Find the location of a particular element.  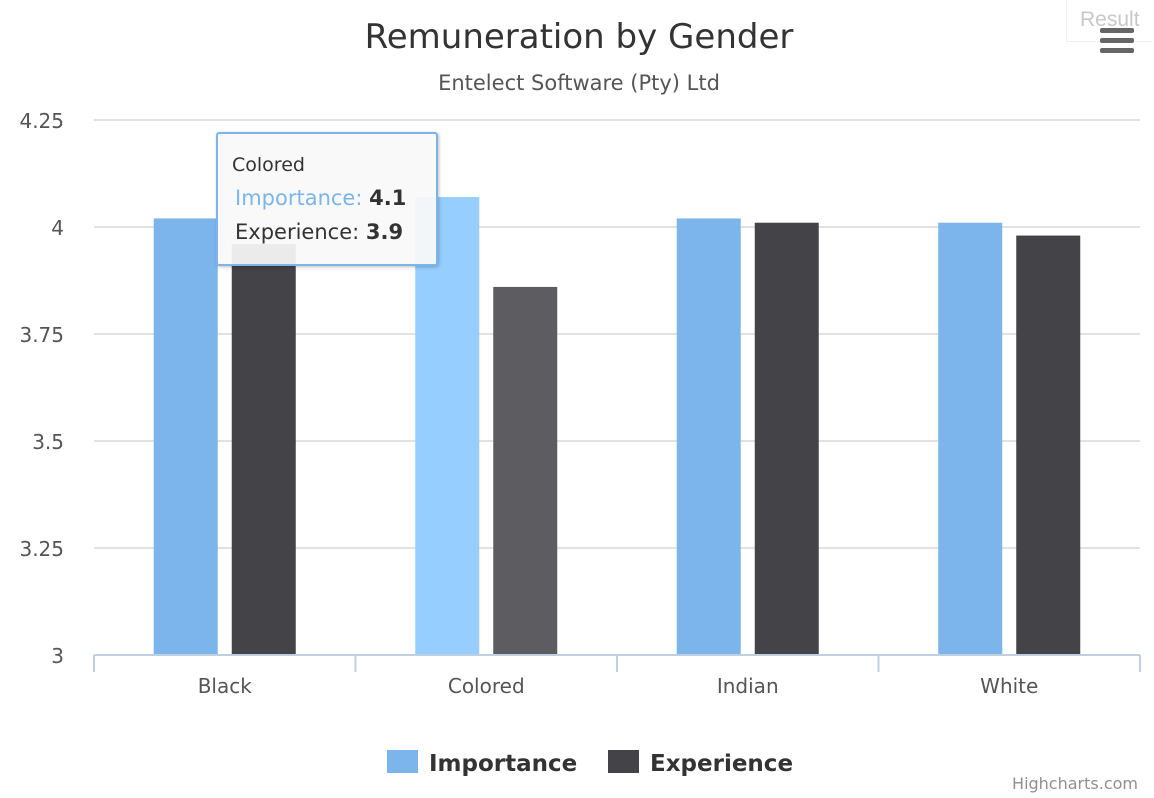

tooltip: Colored Importance: 4.1 Experience: 3.9 is located at coordinates (327, 199).